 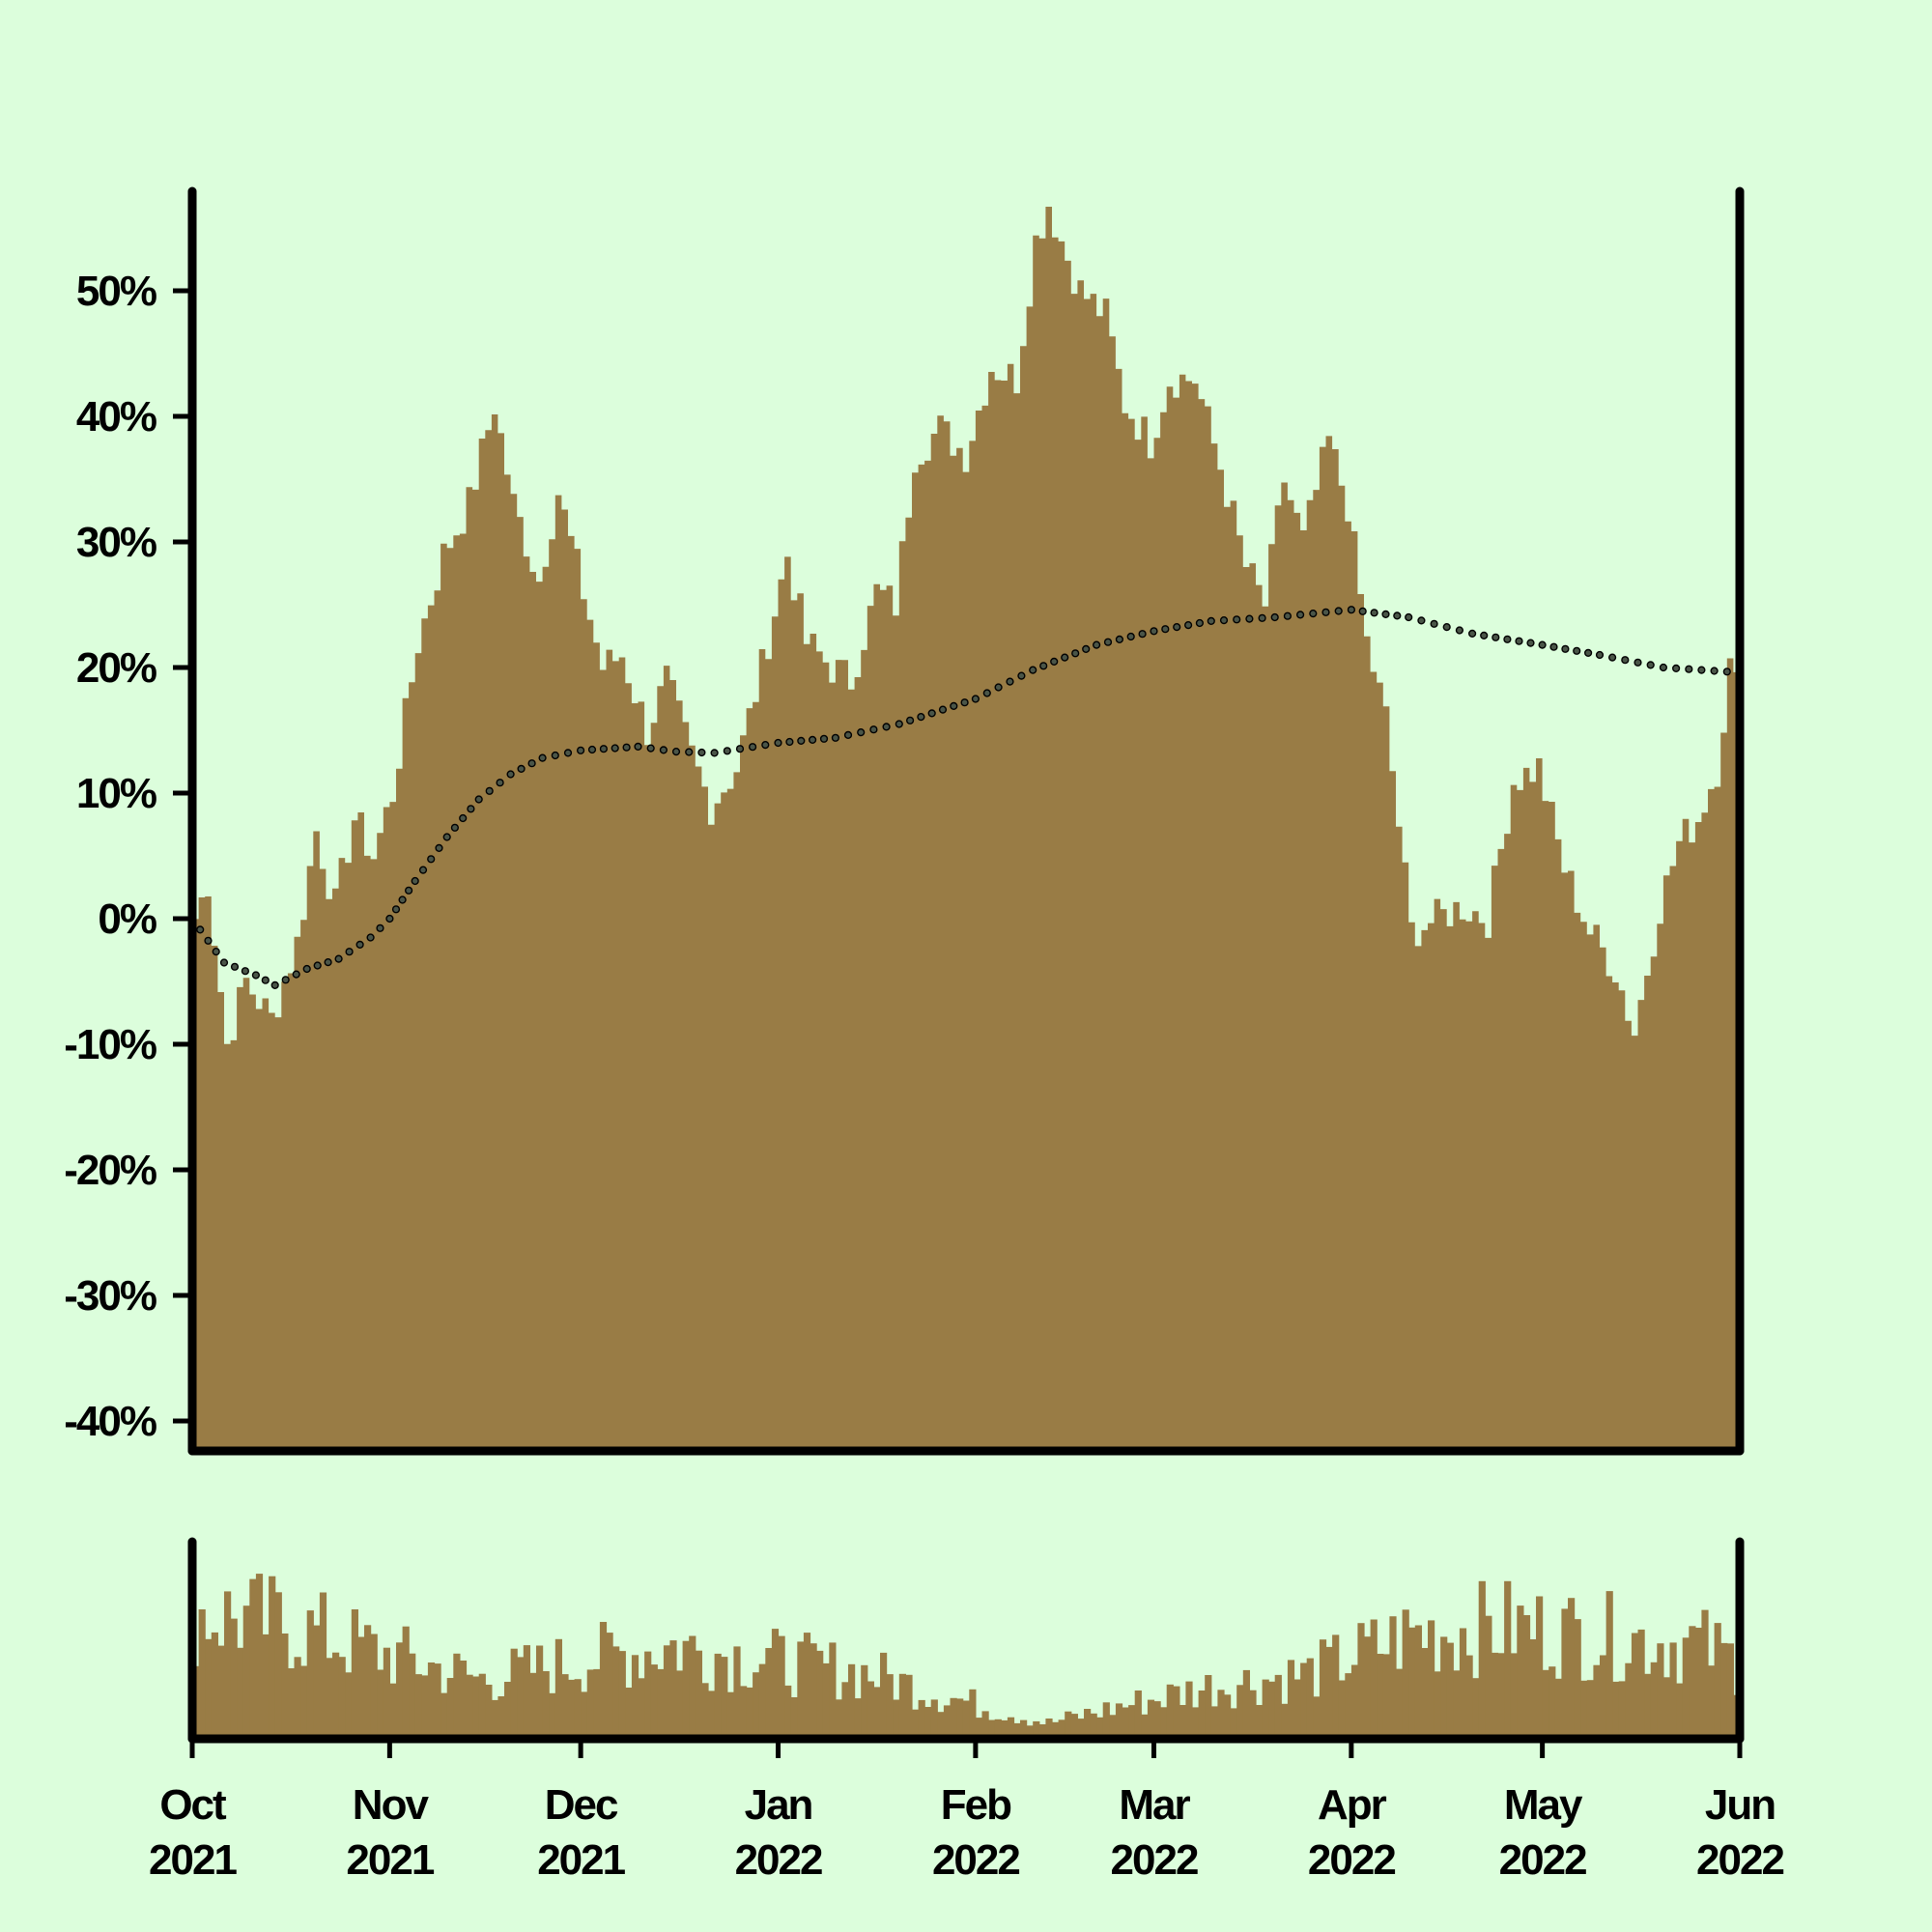 I want to click on x-tick-month: Nov, so click(x=391, y=1805).